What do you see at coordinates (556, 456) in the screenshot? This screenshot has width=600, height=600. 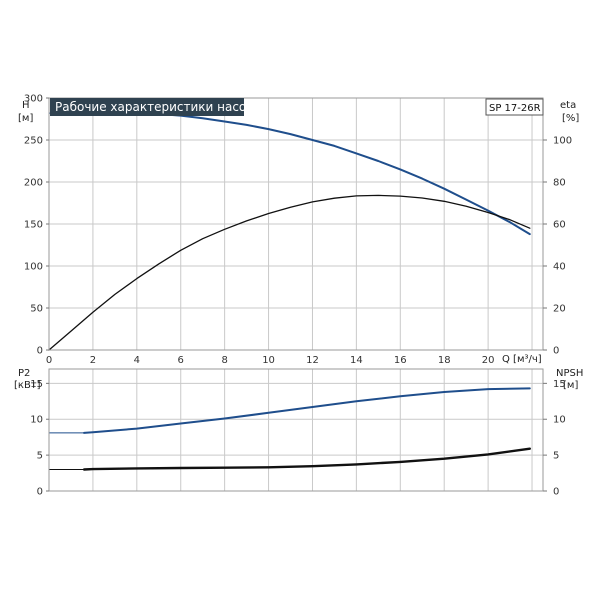 I see `y-right-tick-label: 5` at bounding box center [556, 456].